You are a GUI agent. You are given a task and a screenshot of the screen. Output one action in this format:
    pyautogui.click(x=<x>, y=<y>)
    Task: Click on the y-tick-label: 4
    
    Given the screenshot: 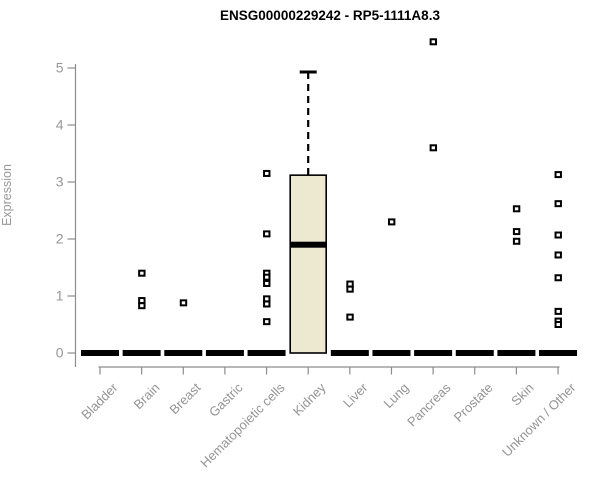 What is the action you would take?
    pyautogui.click(x=60, y=125)
    